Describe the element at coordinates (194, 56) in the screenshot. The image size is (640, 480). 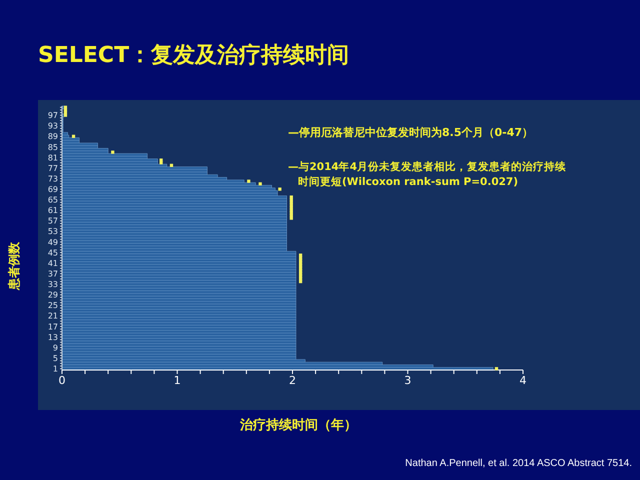
I see `chart-title: SELECT：复发及治疗持续时间` at that location.